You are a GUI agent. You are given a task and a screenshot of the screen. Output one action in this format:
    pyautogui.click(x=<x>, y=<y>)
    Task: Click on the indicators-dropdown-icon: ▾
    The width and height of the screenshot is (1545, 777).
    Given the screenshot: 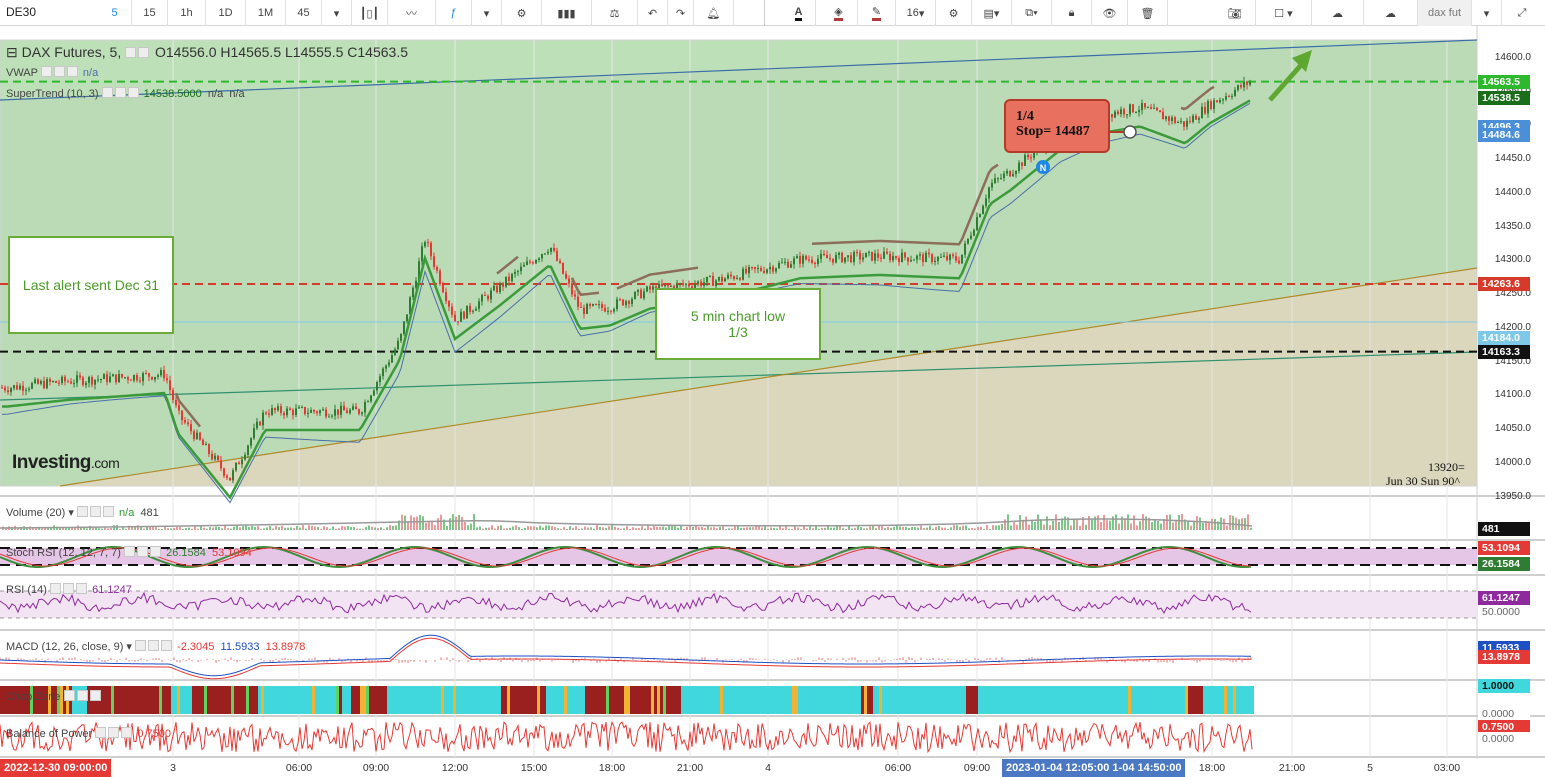 What is the action you would take?
    pyautogui.click(x=487, y=13)
    